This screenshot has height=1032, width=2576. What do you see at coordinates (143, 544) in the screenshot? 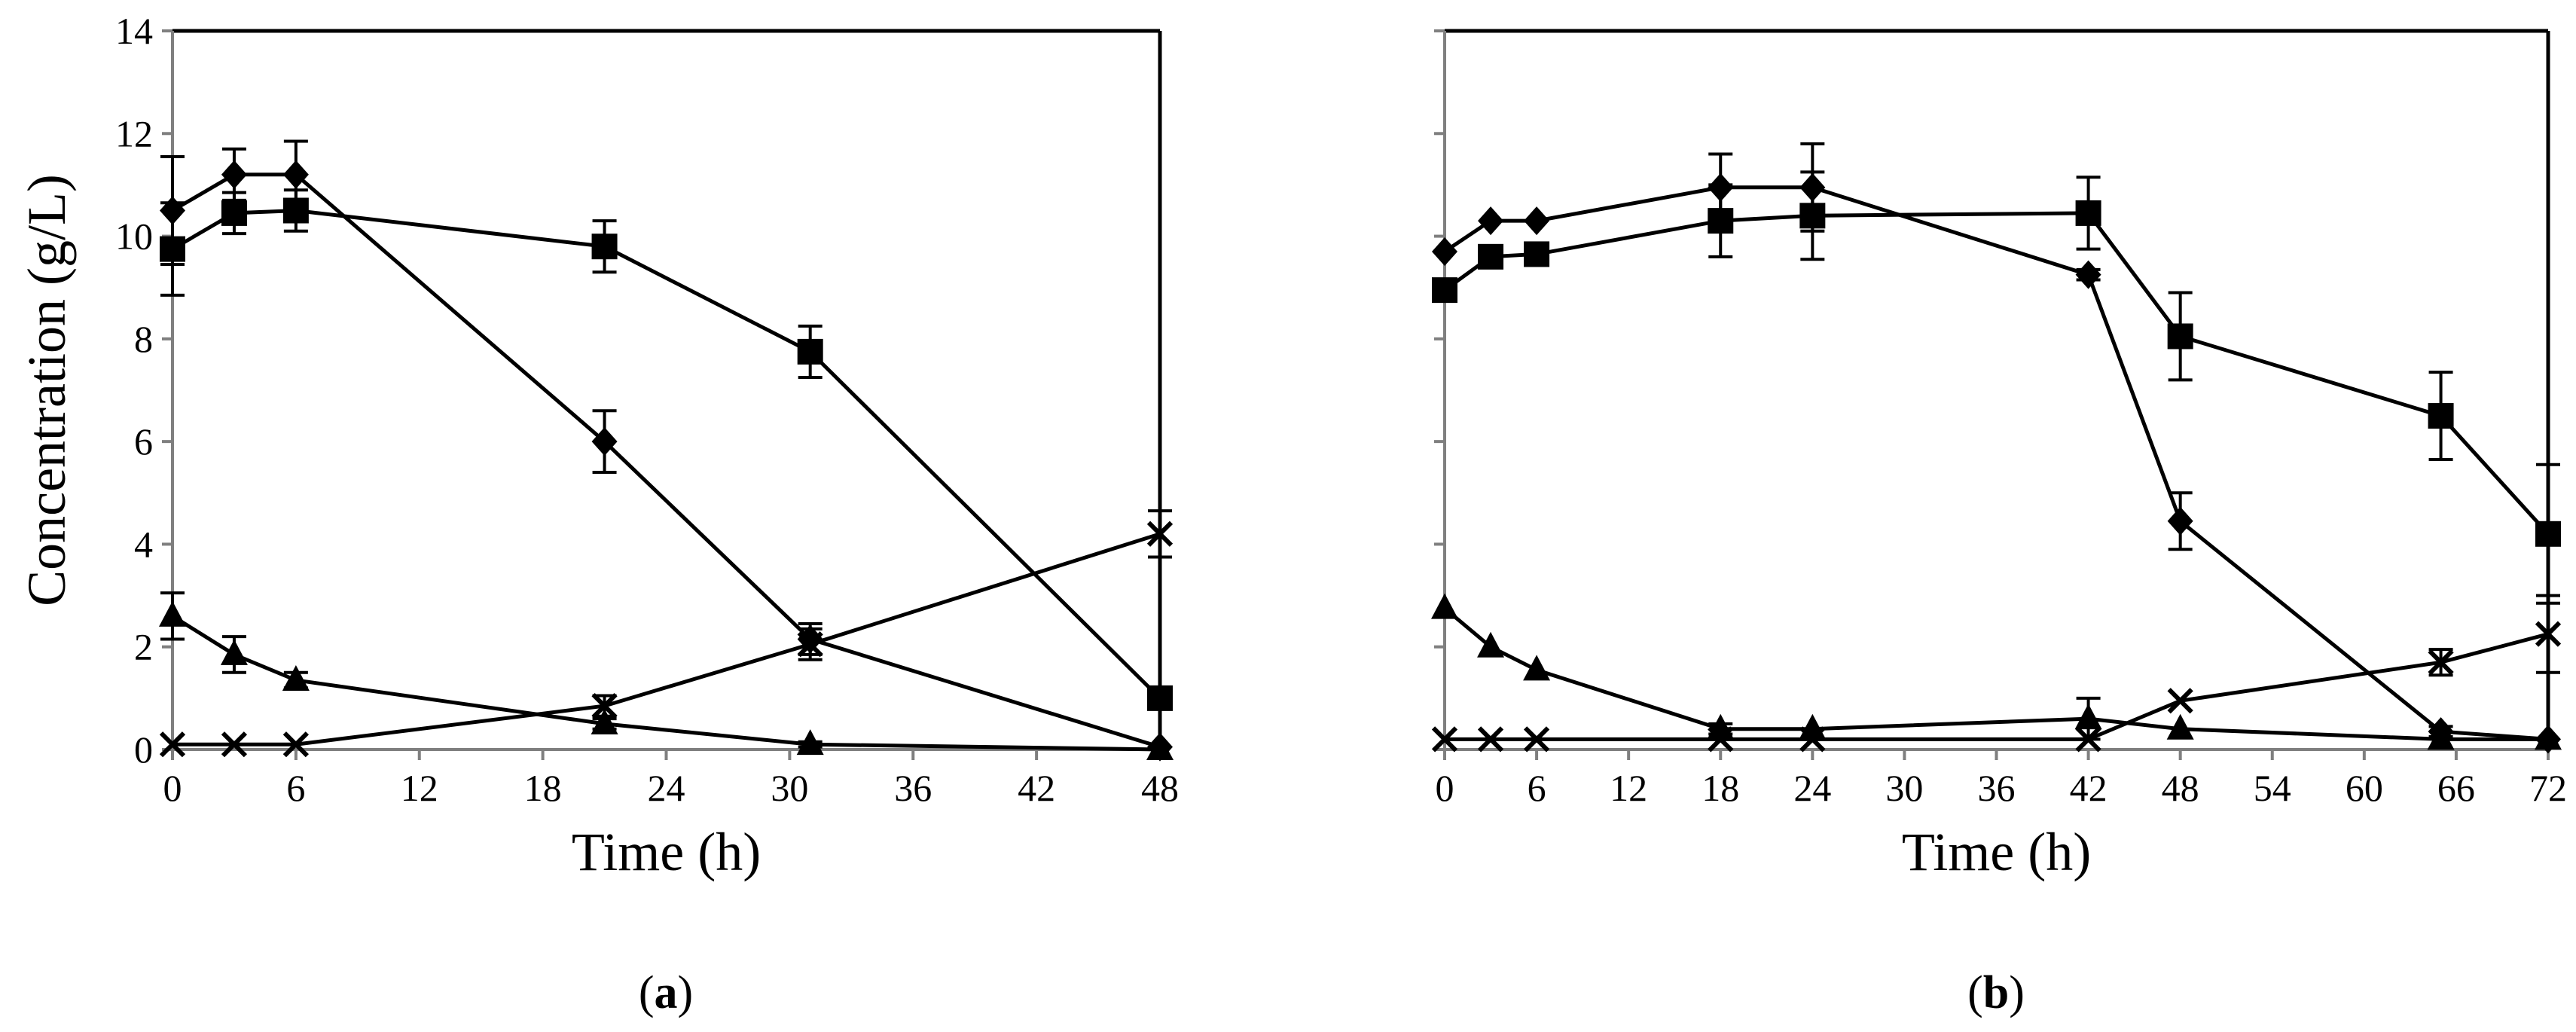
I see `y-tick-label: 4` at bounding box center [143, 544].